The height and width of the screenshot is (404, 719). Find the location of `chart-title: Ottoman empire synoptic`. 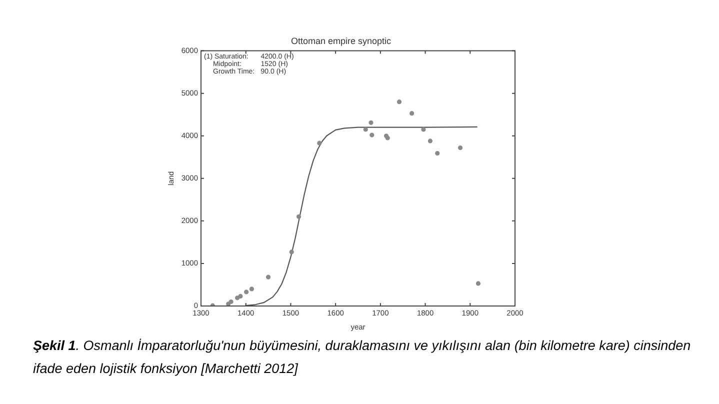

chart-title: Ottoman empire synoptic is located at coordinates (341, 41).